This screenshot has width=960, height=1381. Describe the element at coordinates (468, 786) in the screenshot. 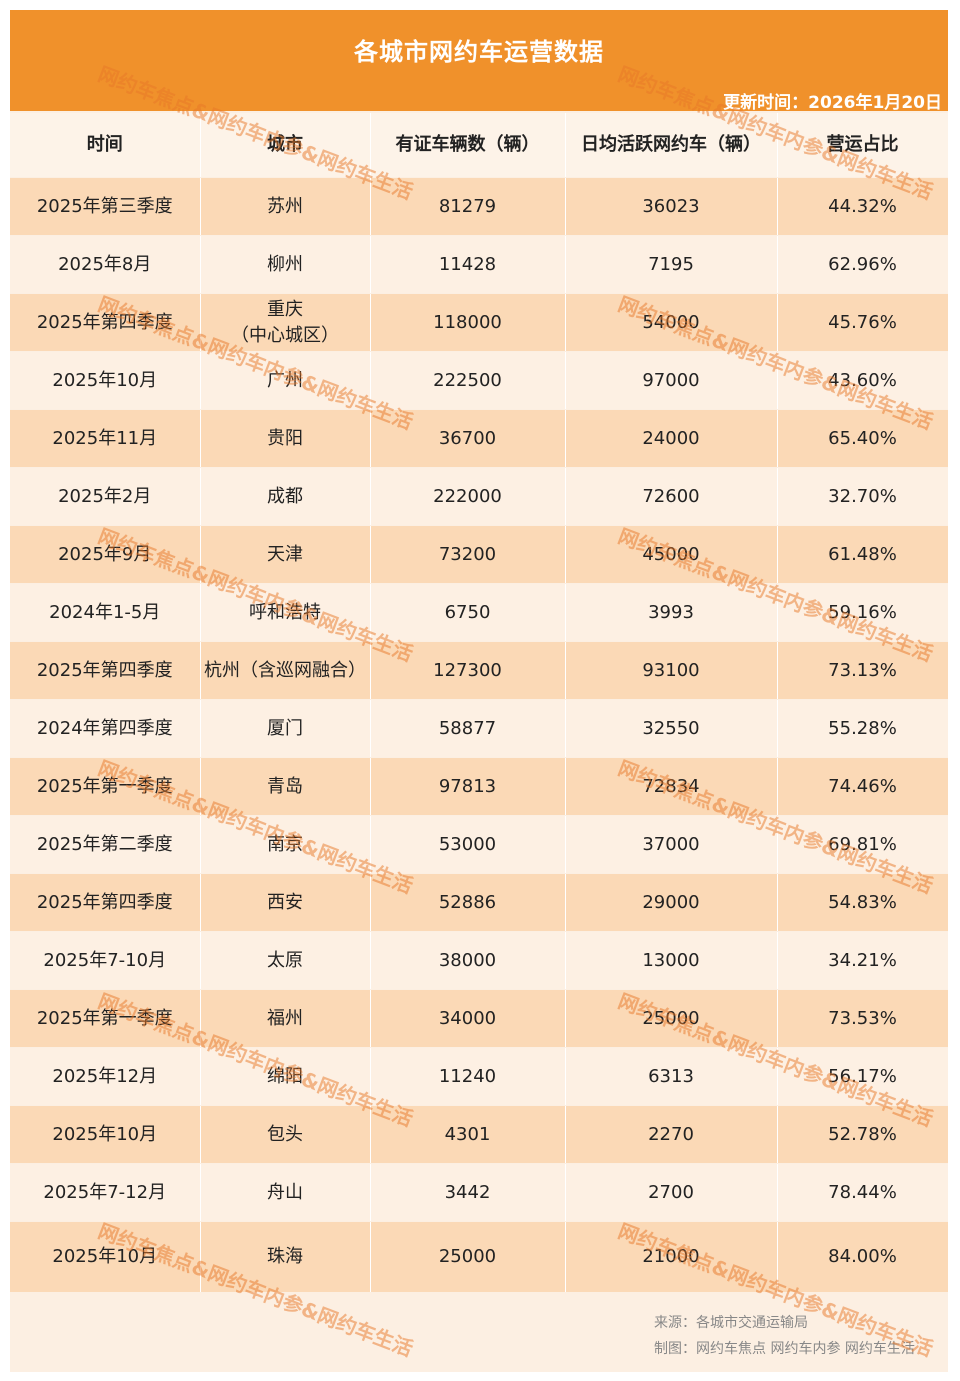

I see `cell-licensed-vehicles: 97813` at that location.